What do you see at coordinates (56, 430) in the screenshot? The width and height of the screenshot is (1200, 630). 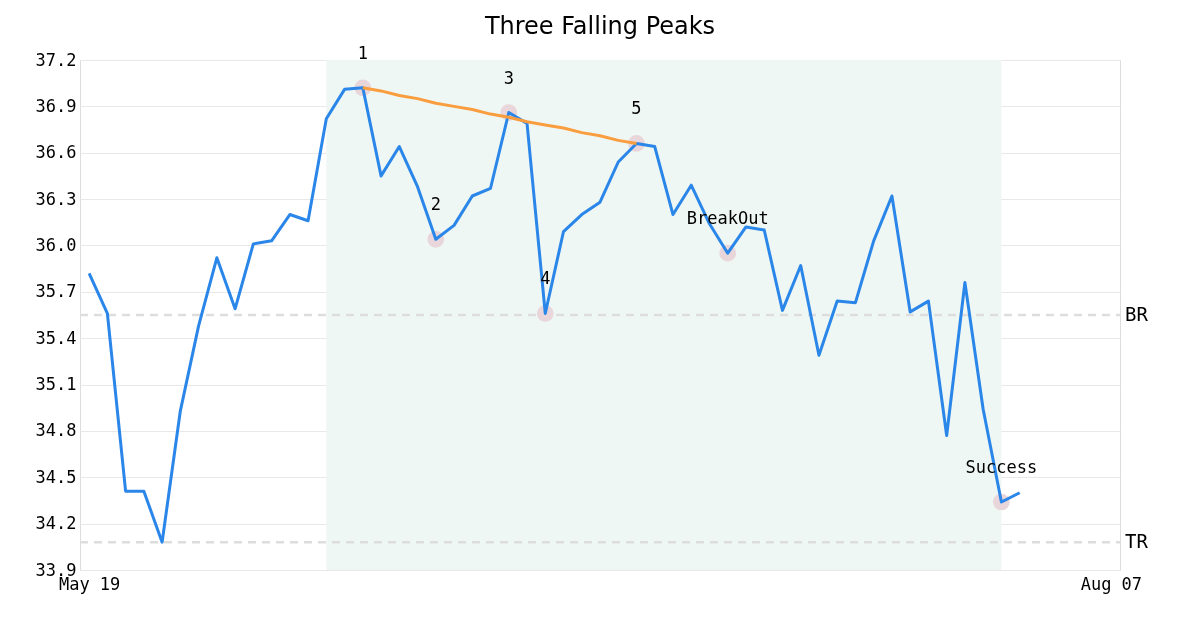 I see `y-tick-label: 34.8` at bounding box center [56, 430].